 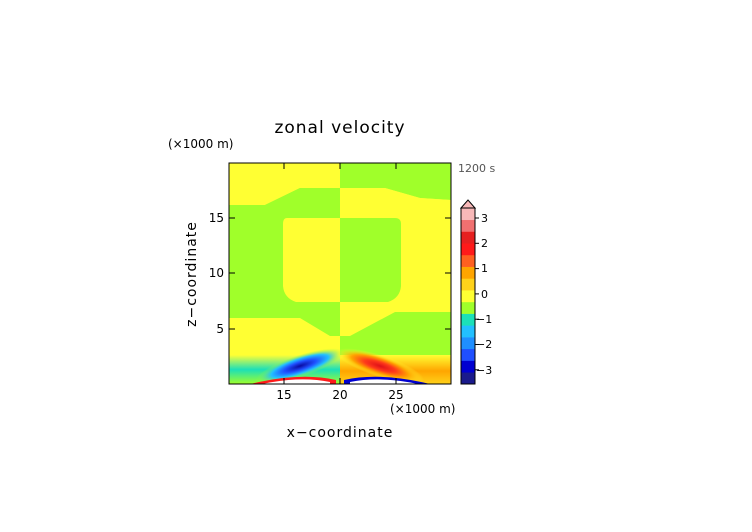 What do you see at coordinates (380, 366) in the screenshot?
I see `positive-jet` at bounding box center [380, 366].